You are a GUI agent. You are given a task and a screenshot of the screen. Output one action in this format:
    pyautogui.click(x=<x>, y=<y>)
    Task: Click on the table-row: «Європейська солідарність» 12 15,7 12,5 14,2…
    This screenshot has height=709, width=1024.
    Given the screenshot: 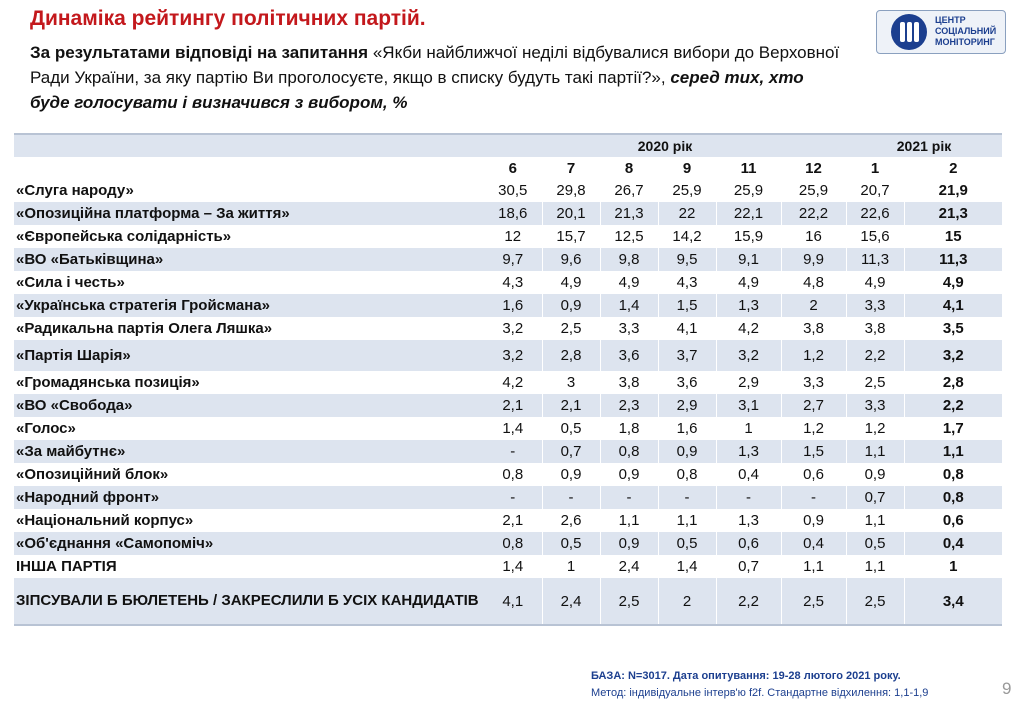 What is the action you would take?
    pyautogui.click(x=508, y=236)
    